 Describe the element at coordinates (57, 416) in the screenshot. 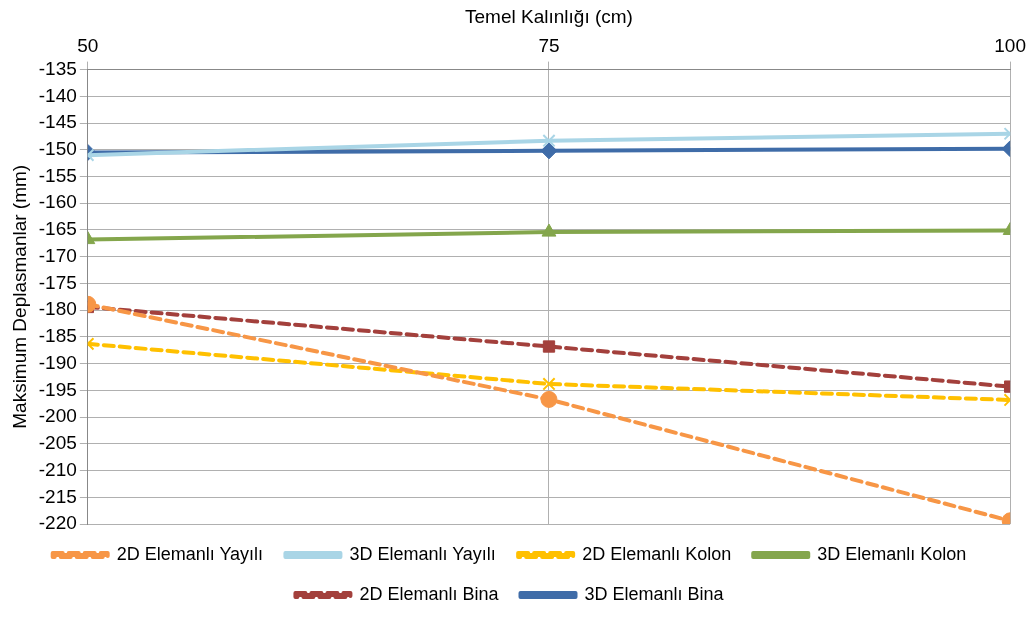

I see `y-tick-label: -200` at that location.